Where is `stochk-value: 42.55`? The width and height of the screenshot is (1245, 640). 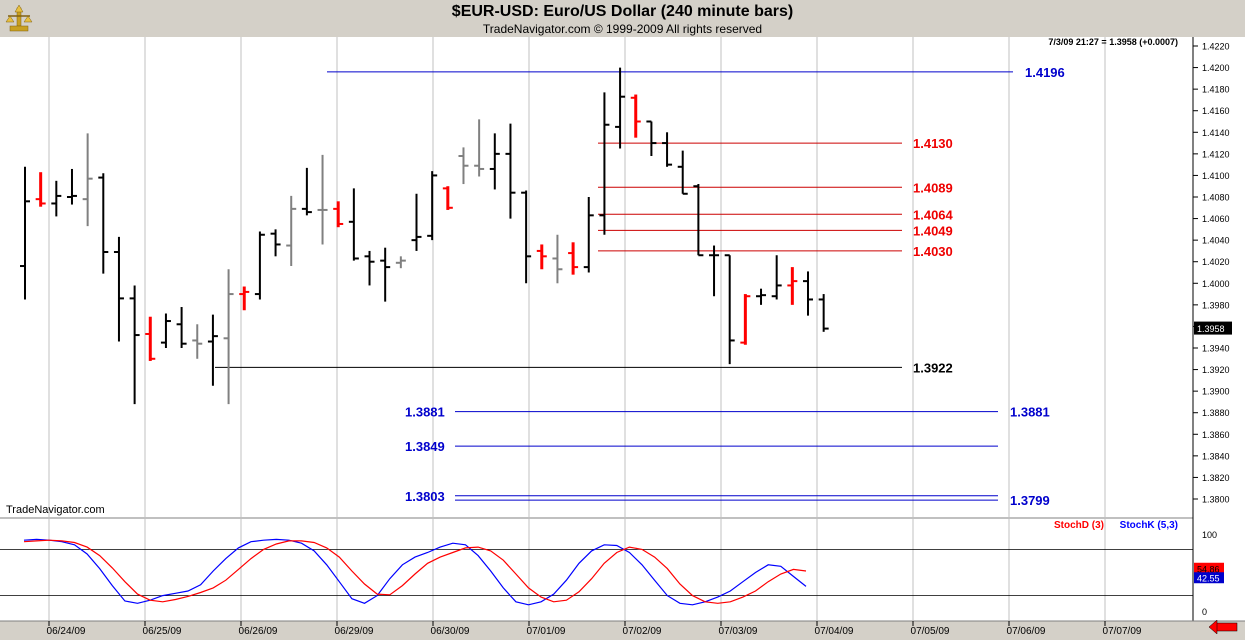 stochk-value: 42.55 is located at coordinates (1208, 579).